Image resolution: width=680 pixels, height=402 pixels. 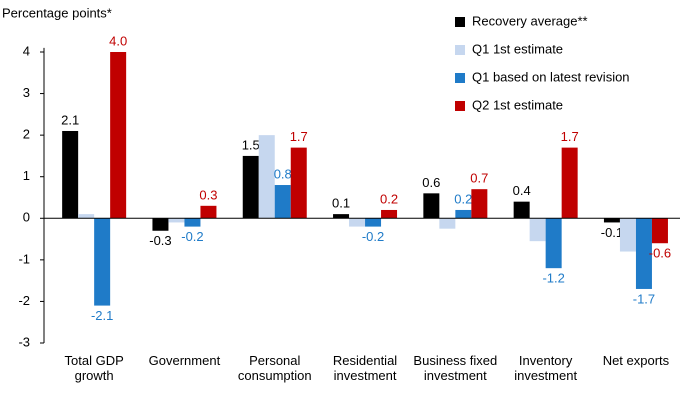 I want to click on data-label: 0.1, so click(x=341, y=203).